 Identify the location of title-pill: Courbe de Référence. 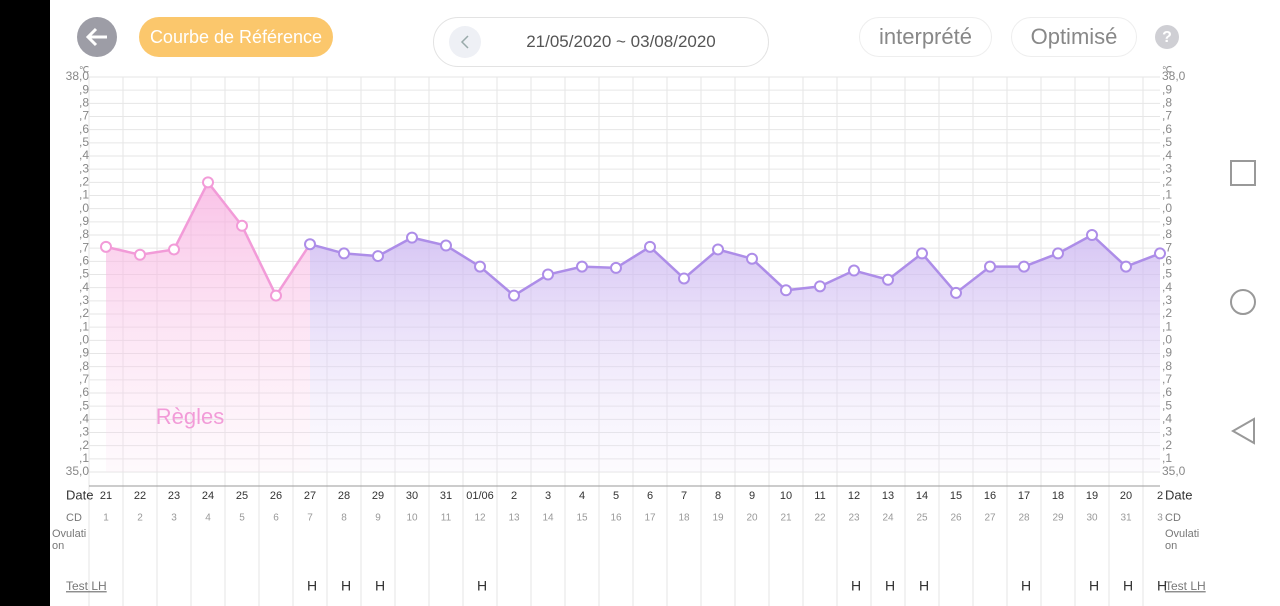
(236, 37).